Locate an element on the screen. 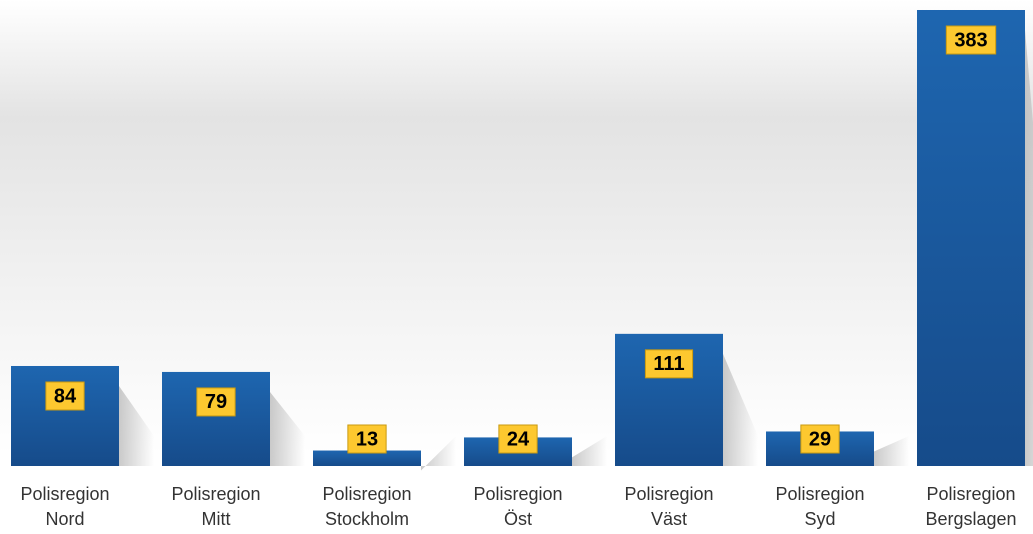 Image resolution: width=1033 pixels, height=534 pixels. x-tick-label: Polisregion Mitt is located at coordinates (216, 506).